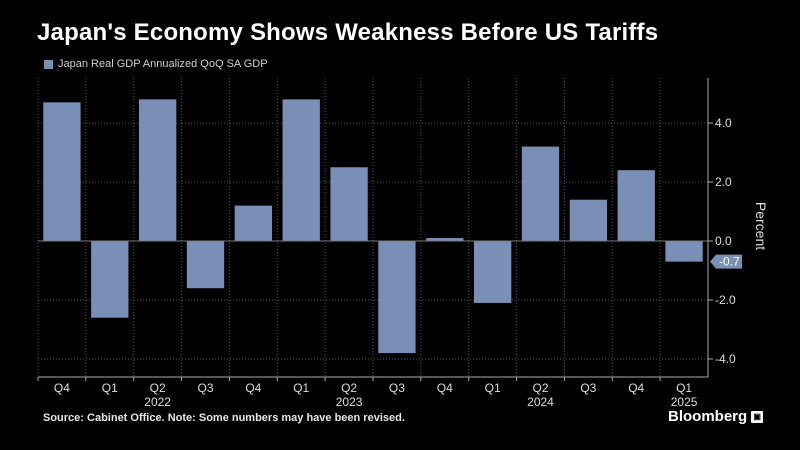  Describe the element at coordinates (157, 402) in the screenshot. I see `x-year-label: 2022` at that location.